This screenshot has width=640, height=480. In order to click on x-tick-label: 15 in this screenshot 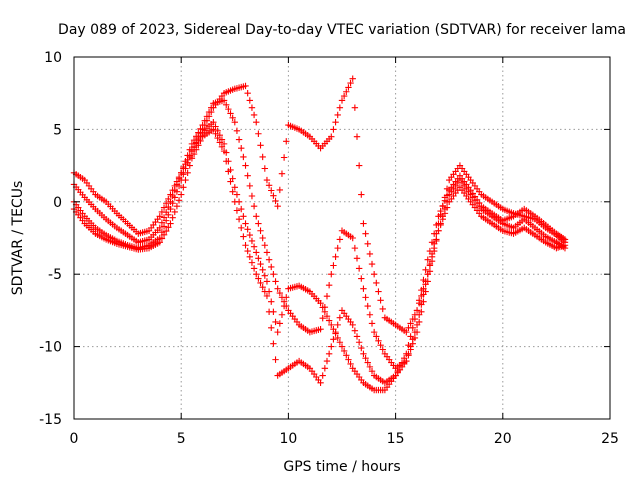, I will do `click(396, 439)`.